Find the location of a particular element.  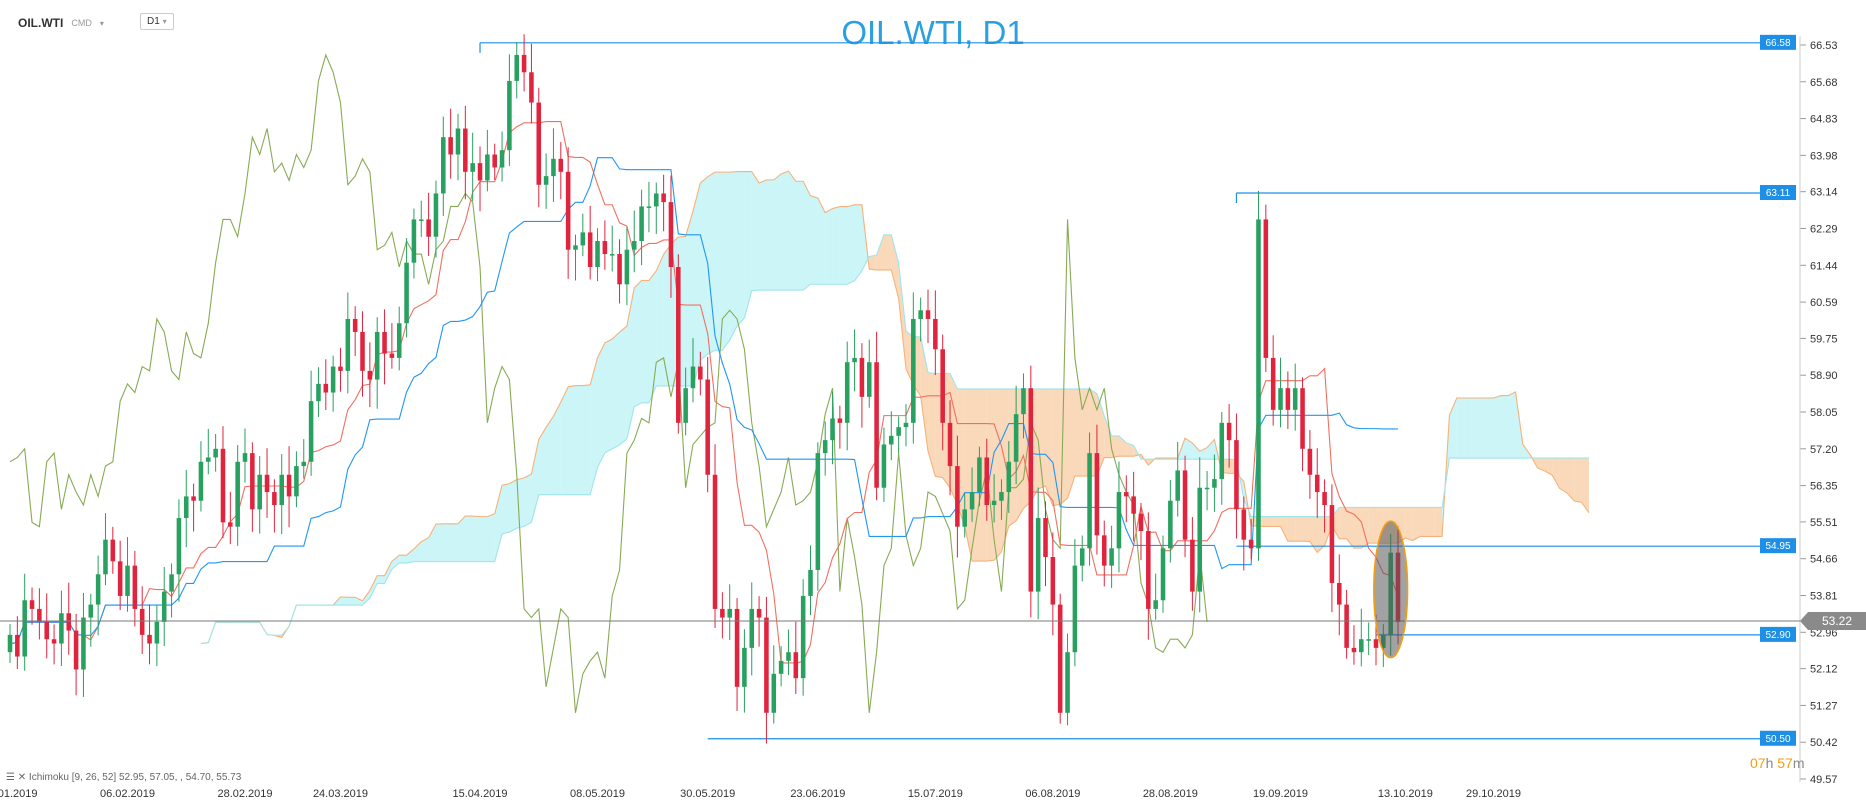

x-tick-label: 15.07.2019 is located at coordinates (935, 794).